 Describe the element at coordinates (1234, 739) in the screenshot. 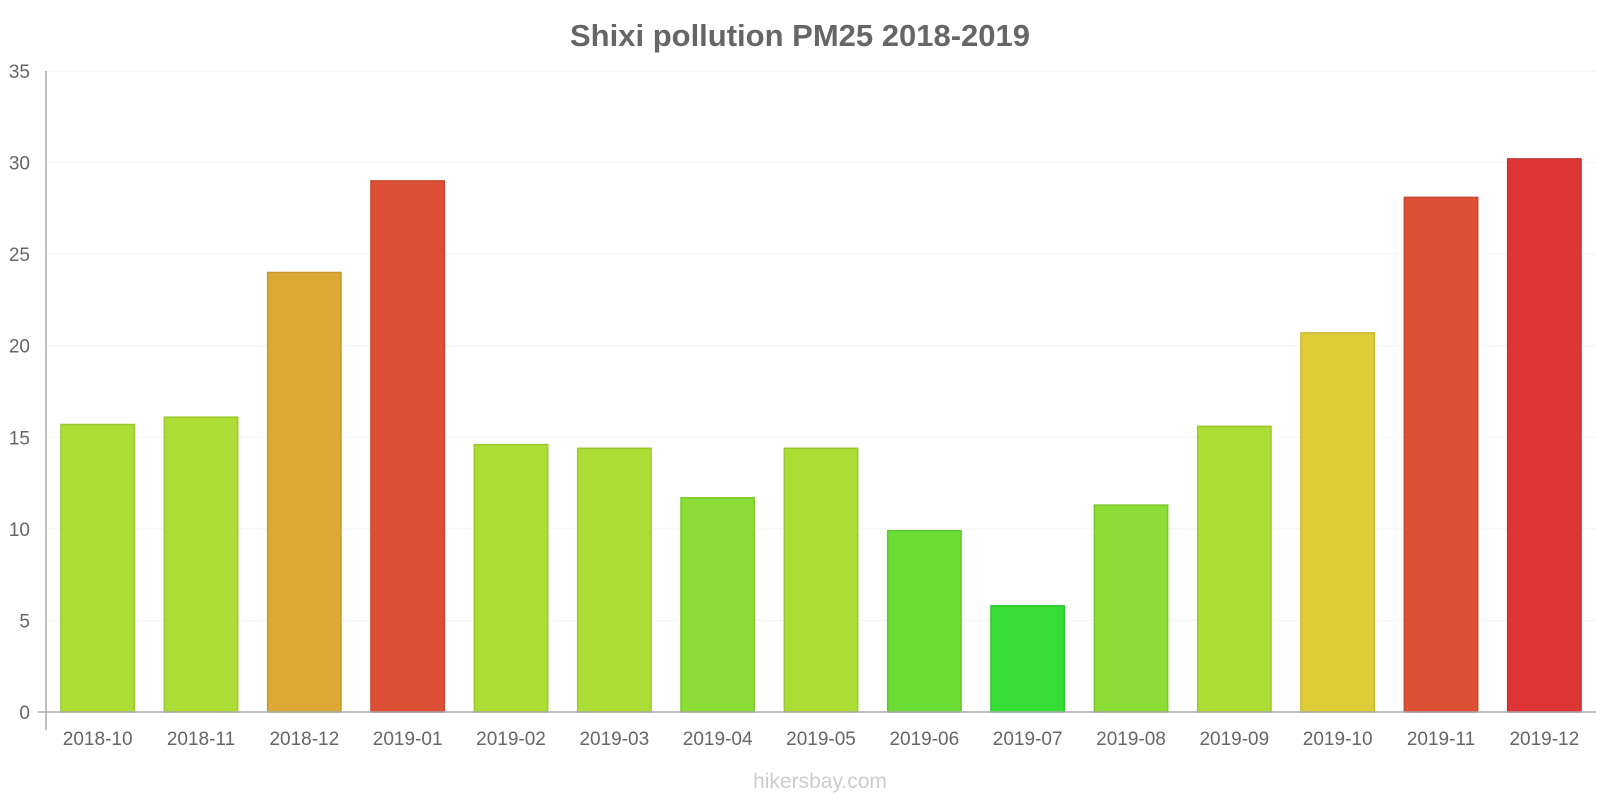

I see `x-tick-label: 2019-09` at that location.